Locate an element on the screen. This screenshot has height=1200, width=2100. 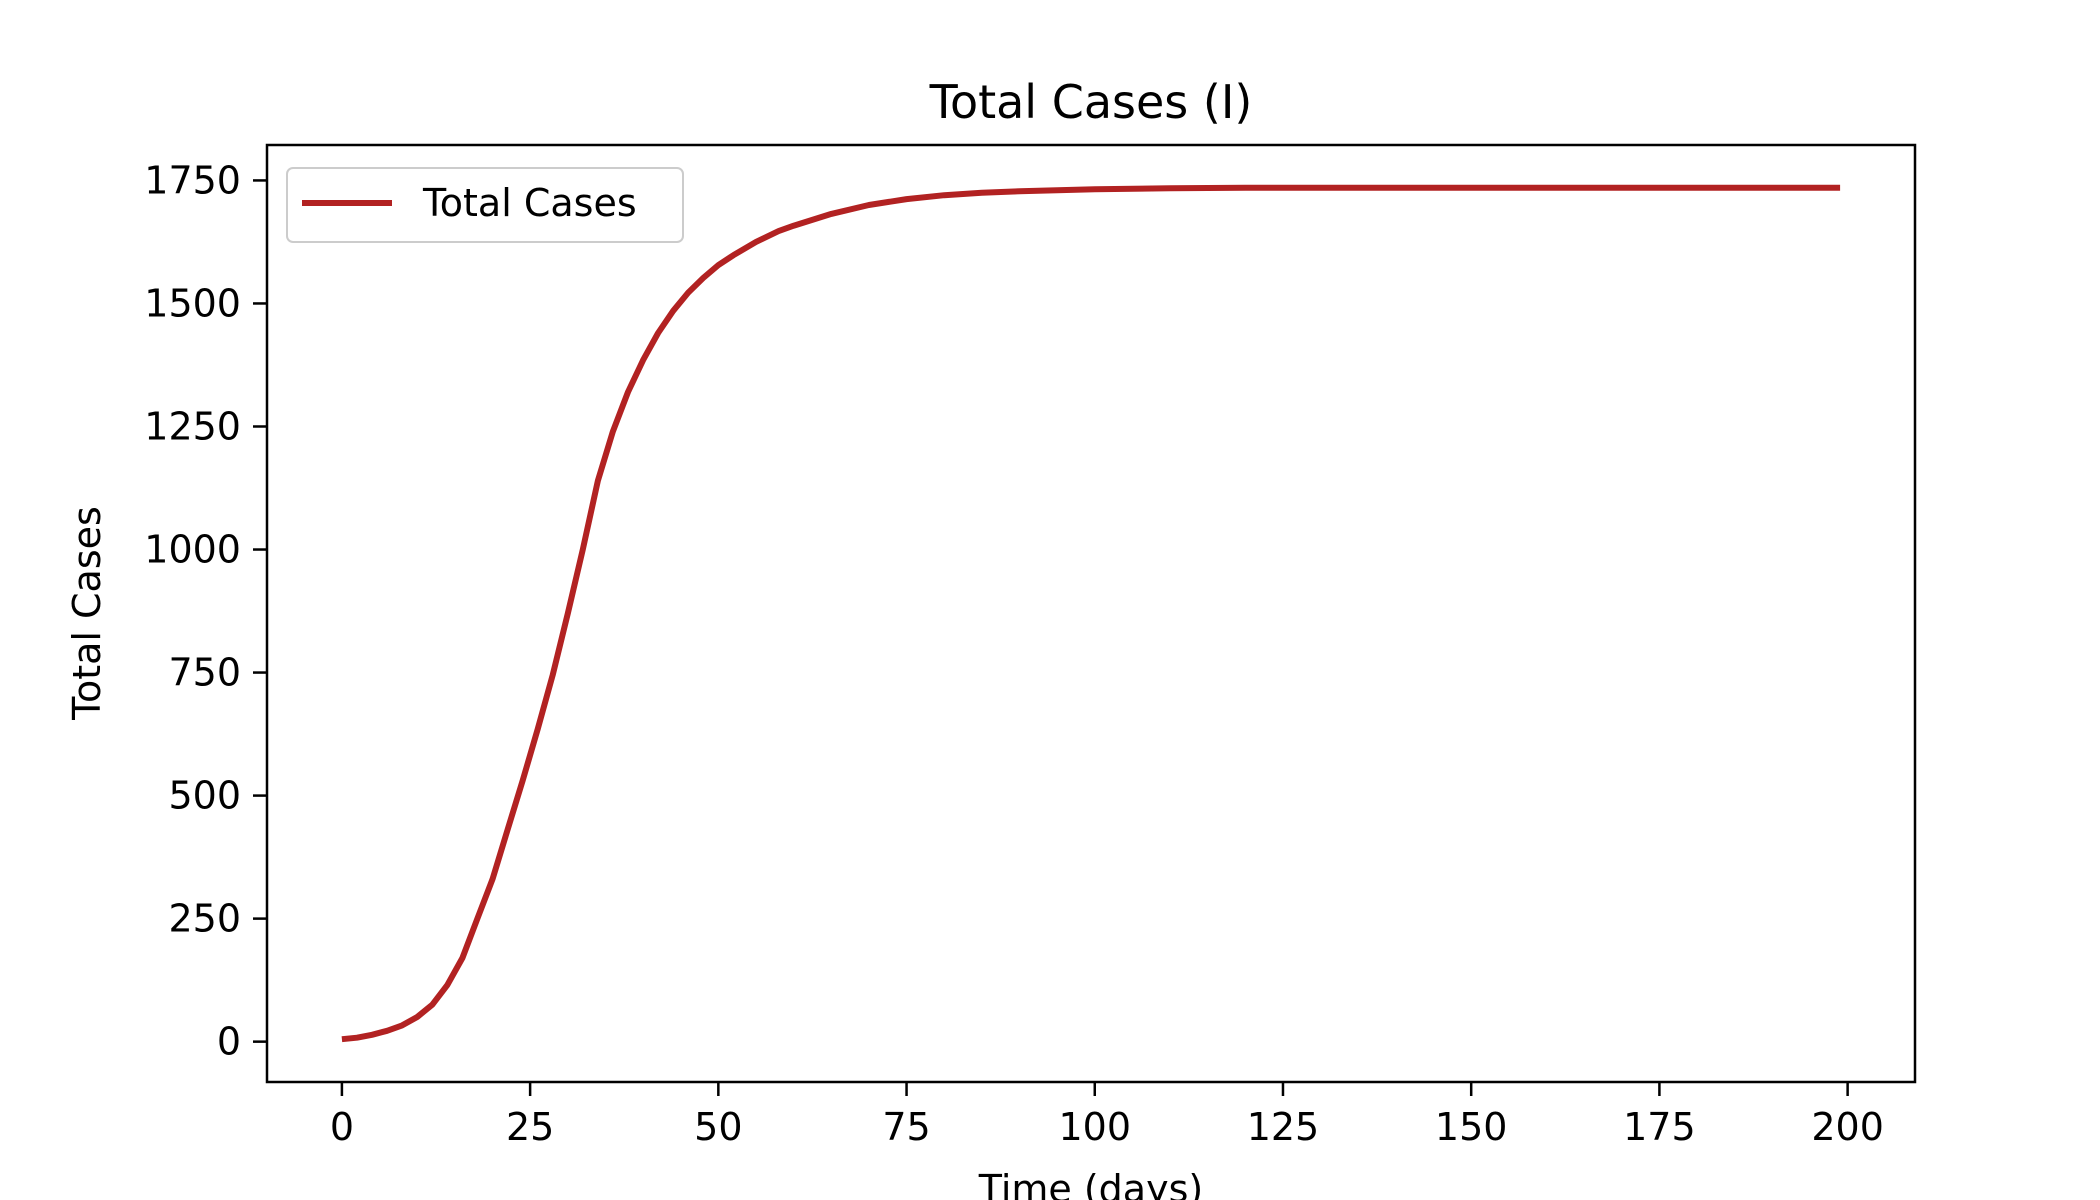
x-tick-label: 175 is located at coordinates (1659, 1127).